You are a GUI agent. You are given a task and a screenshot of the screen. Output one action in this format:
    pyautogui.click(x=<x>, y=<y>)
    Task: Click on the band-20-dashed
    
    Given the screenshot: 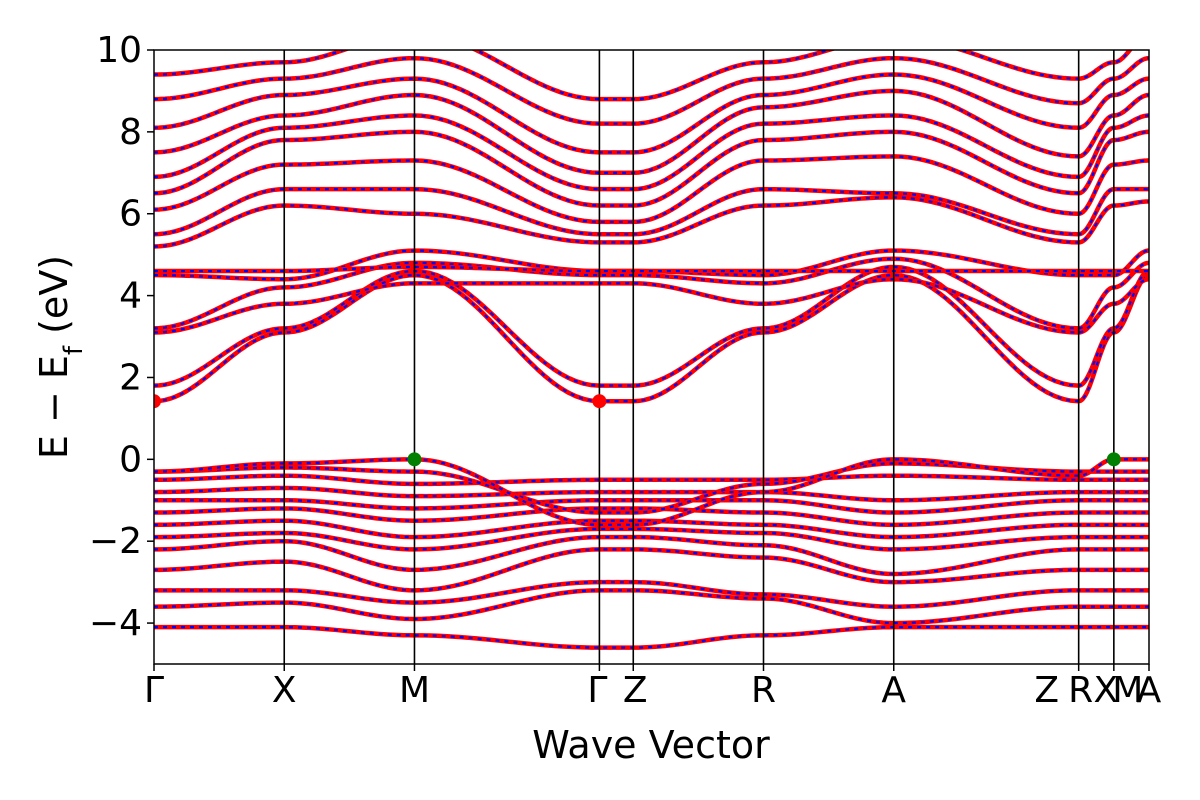 What is the action you would take?
    pyautogui.click(x=651, y=212)
    